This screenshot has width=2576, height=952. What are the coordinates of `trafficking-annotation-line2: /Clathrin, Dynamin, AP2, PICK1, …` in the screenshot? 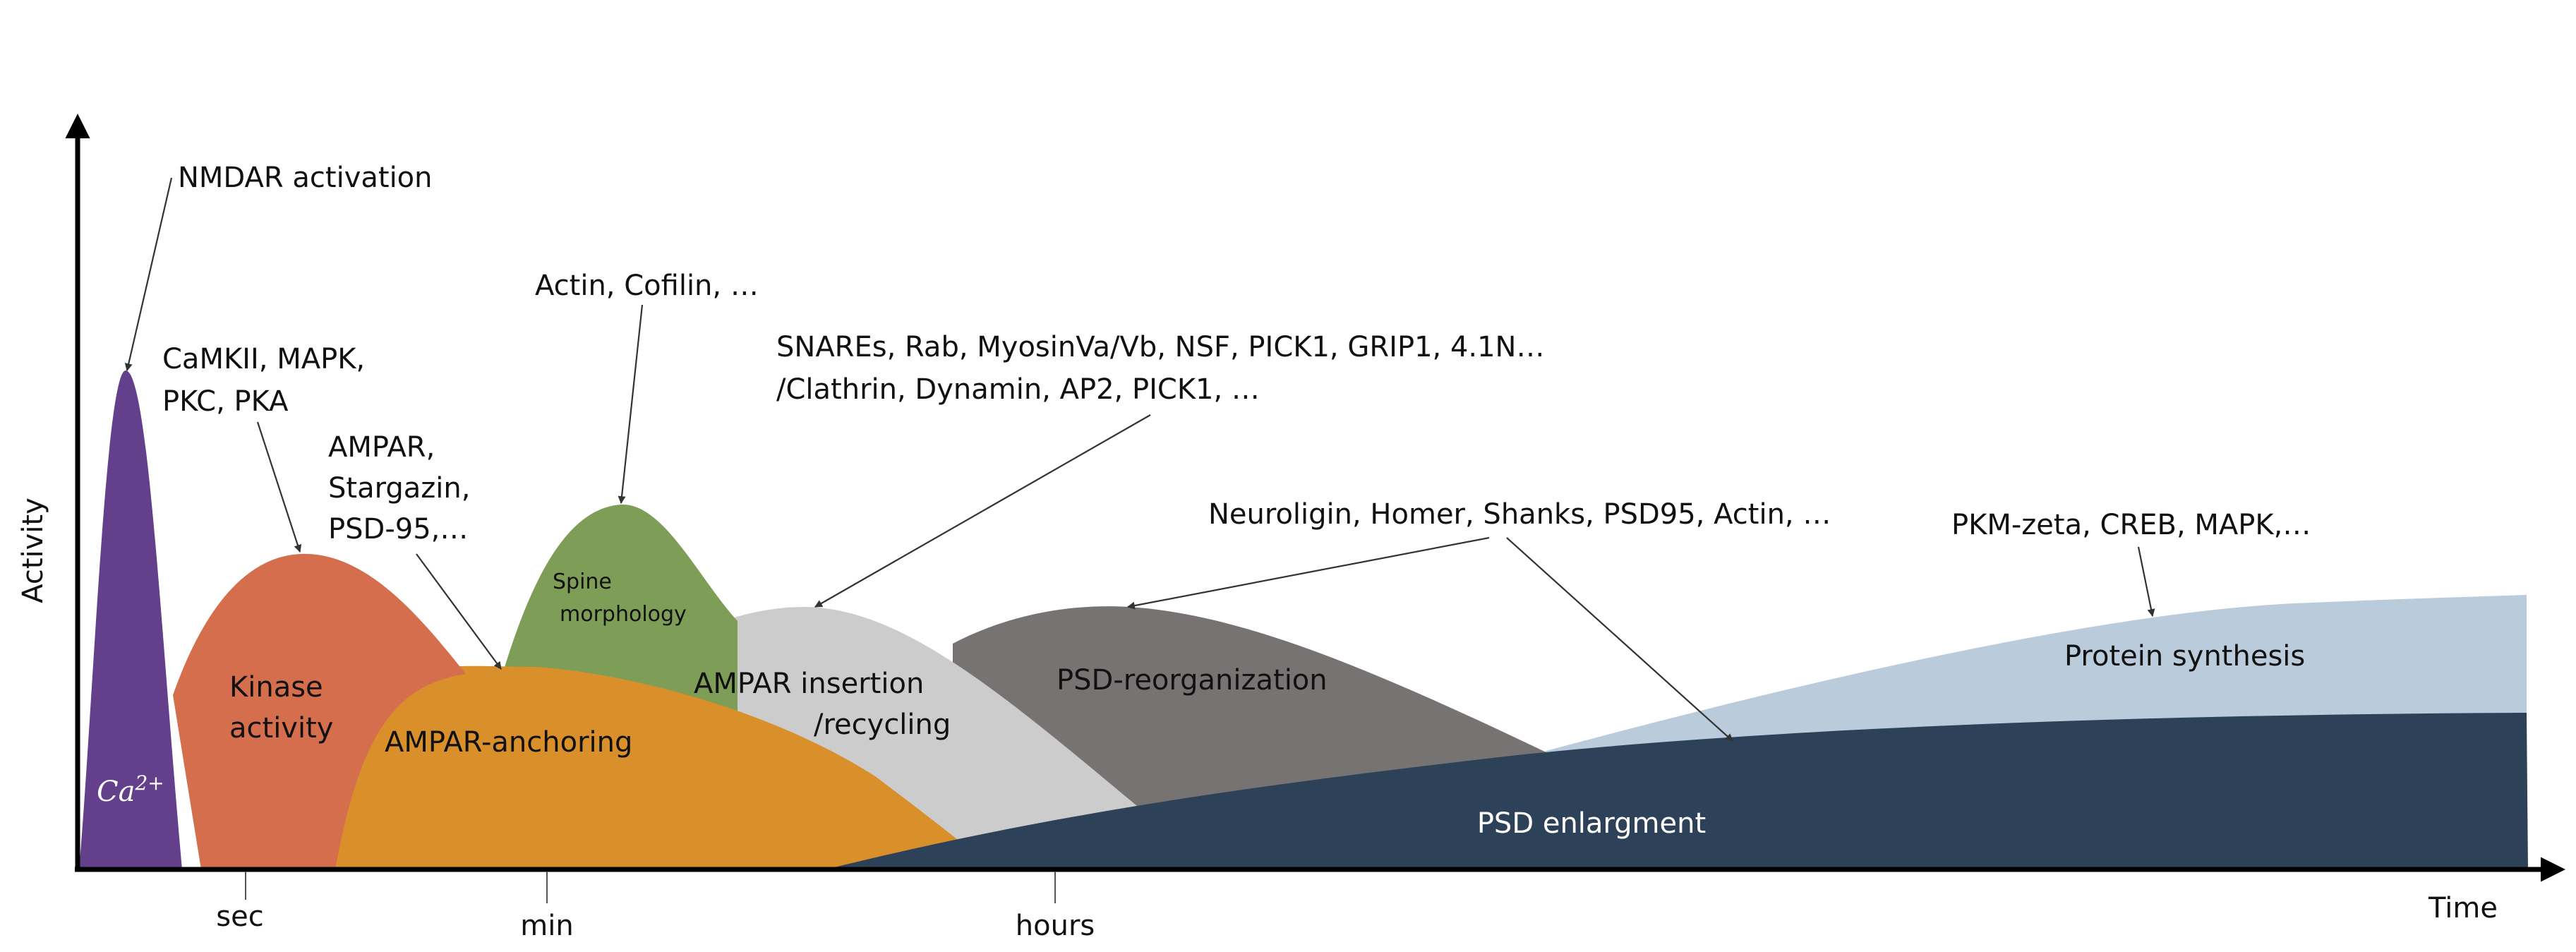 It's located at (1018, 389).